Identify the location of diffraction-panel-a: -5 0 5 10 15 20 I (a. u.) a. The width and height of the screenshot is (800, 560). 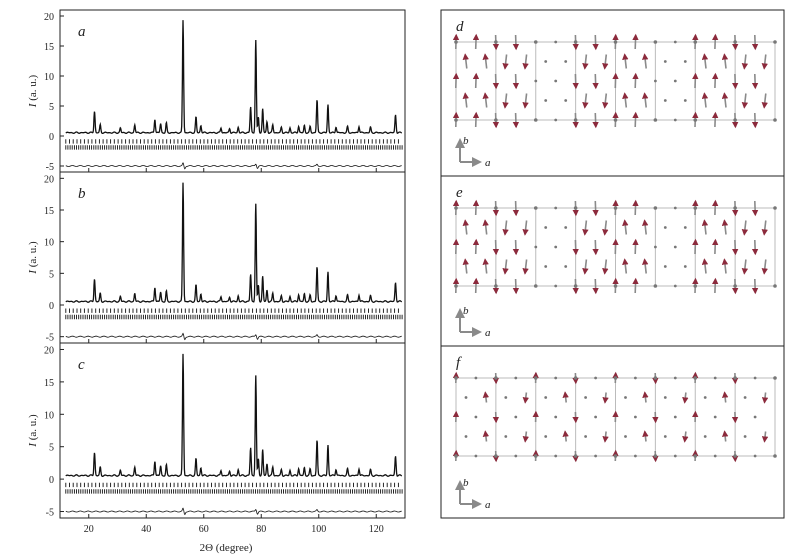
(216, 91).